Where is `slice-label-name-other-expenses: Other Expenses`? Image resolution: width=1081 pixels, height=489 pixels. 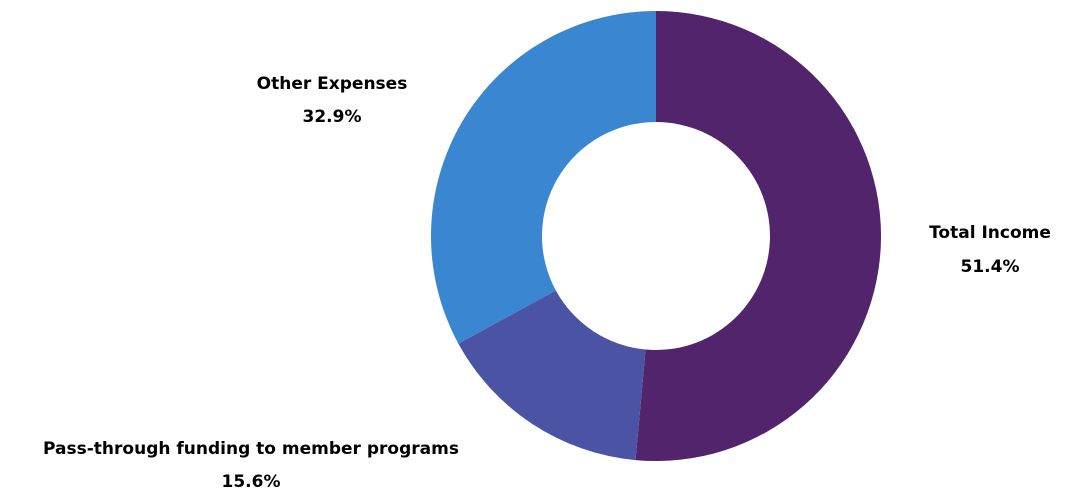
slice-label-name-other-expenses: Other Expenses is located at coordinates (332, 84).